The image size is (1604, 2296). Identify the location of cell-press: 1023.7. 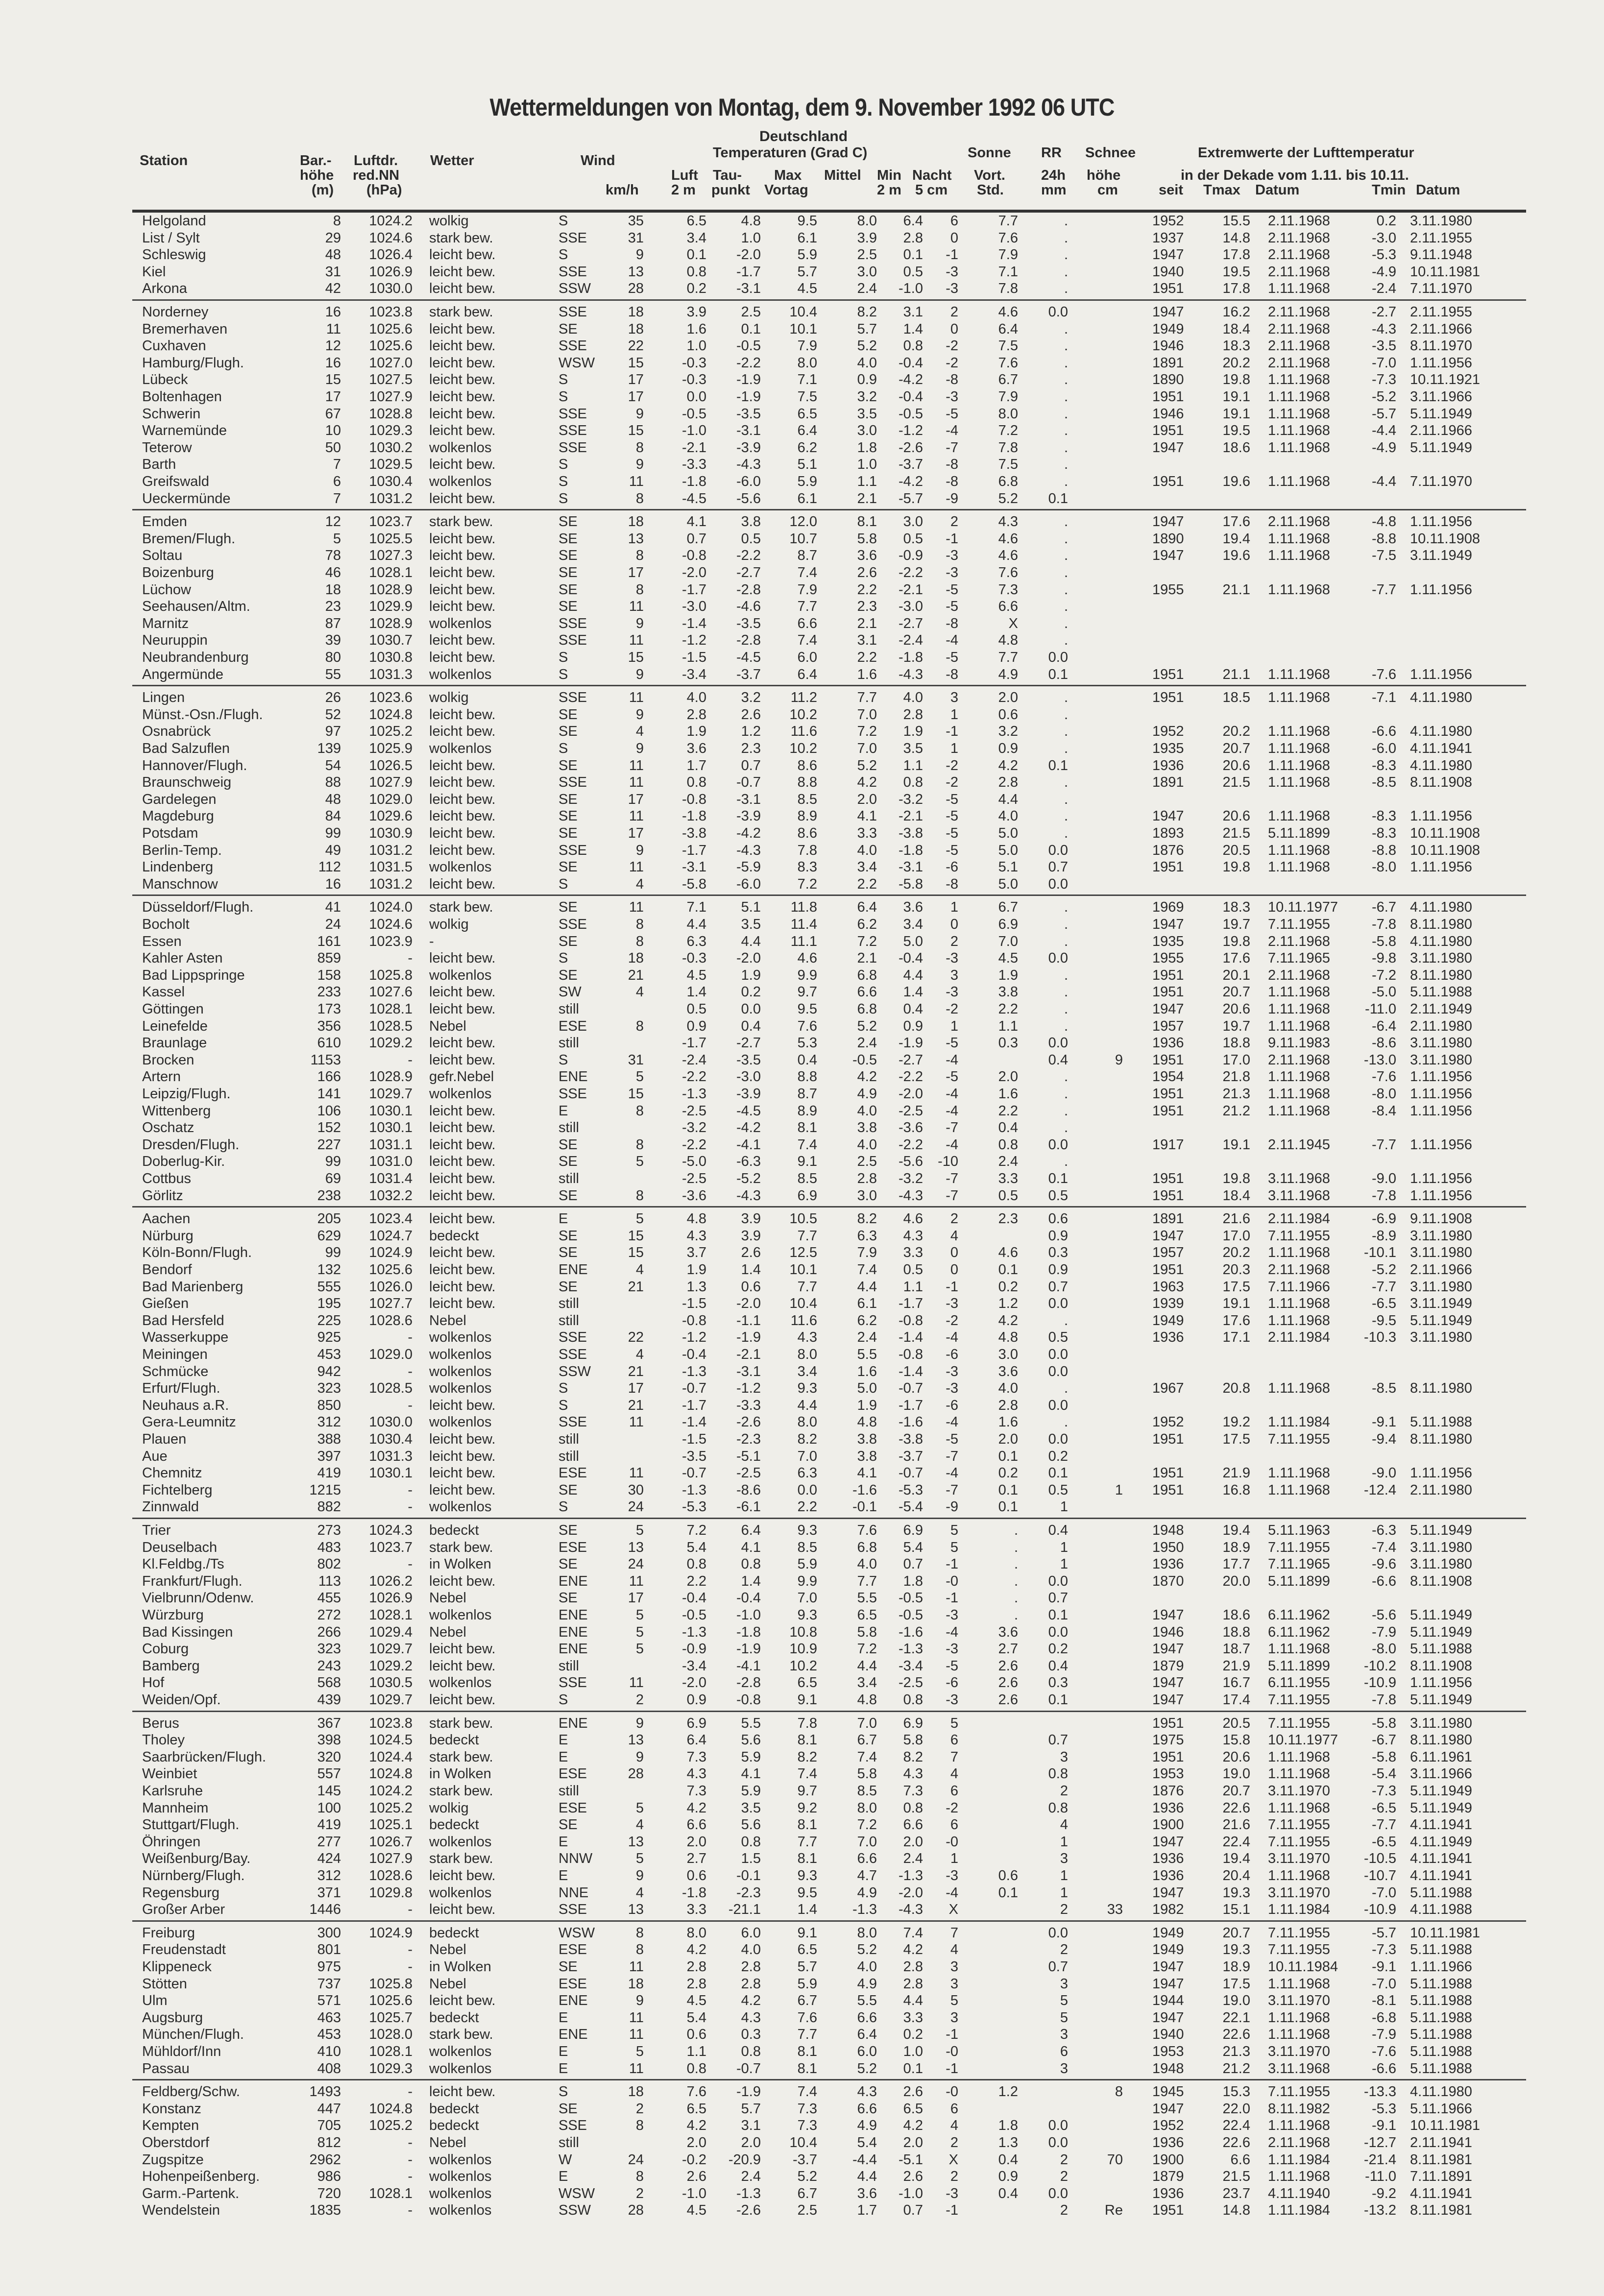
(391, 1547).